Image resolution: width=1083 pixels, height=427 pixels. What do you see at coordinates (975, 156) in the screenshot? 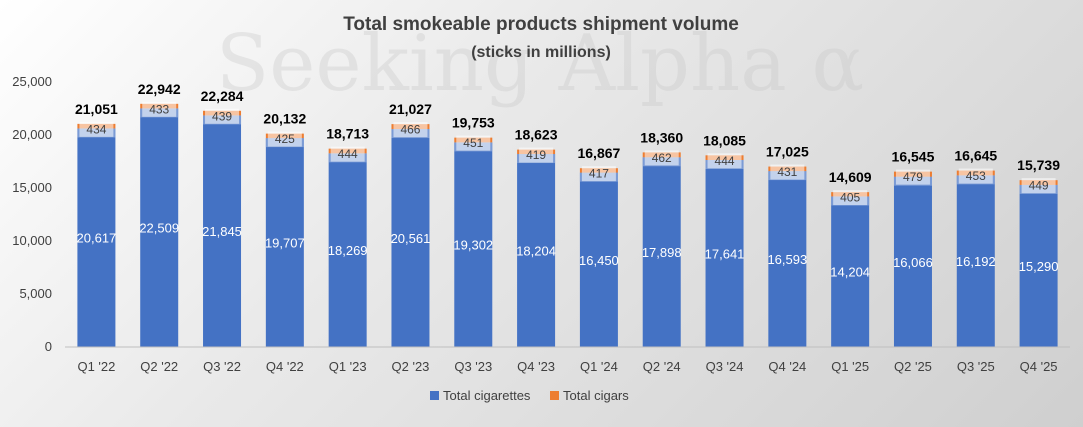
I see `data-label-total: 16,645` at bounding box center [975, 156].